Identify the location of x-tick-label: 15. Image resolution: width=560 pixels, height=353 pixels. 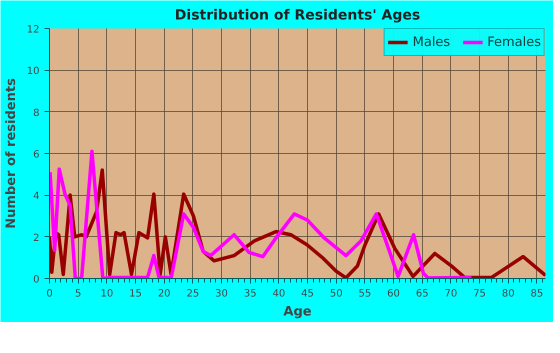
(135, 294).